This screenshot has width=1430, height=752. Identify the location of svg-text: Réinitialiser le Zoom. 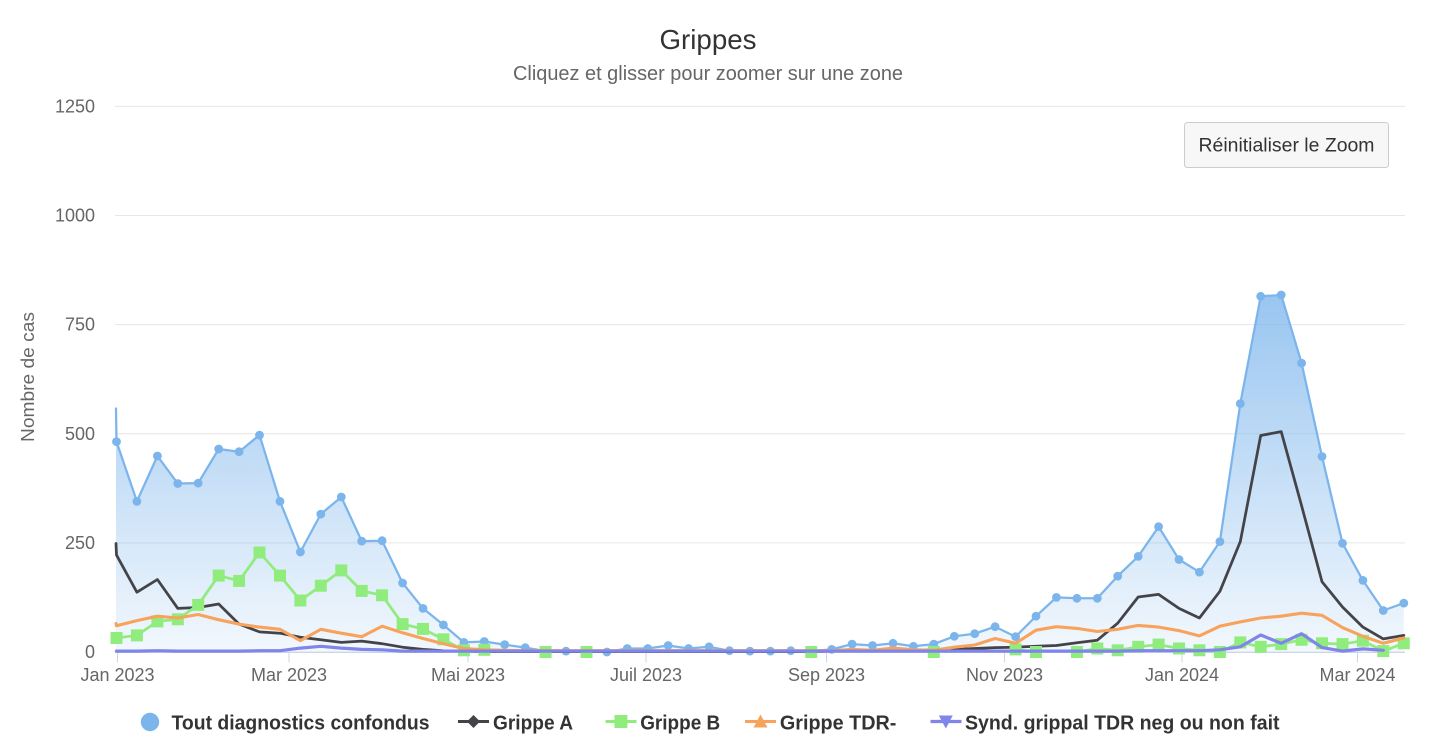
(1287, 146).